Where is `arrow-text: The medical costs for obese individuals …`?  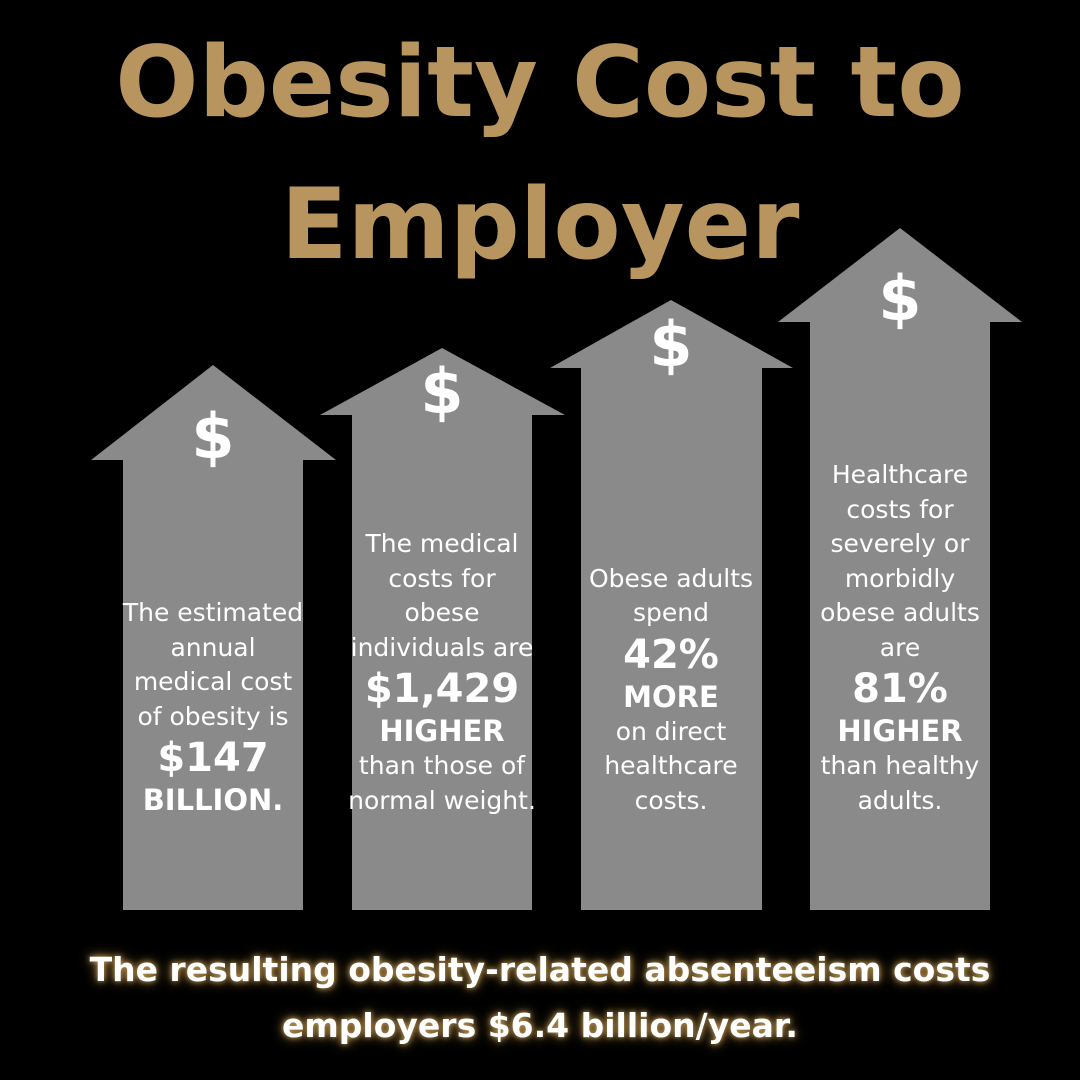 arrow-text: The medical costs for obese individuals … is located at coordinates (442, 672).